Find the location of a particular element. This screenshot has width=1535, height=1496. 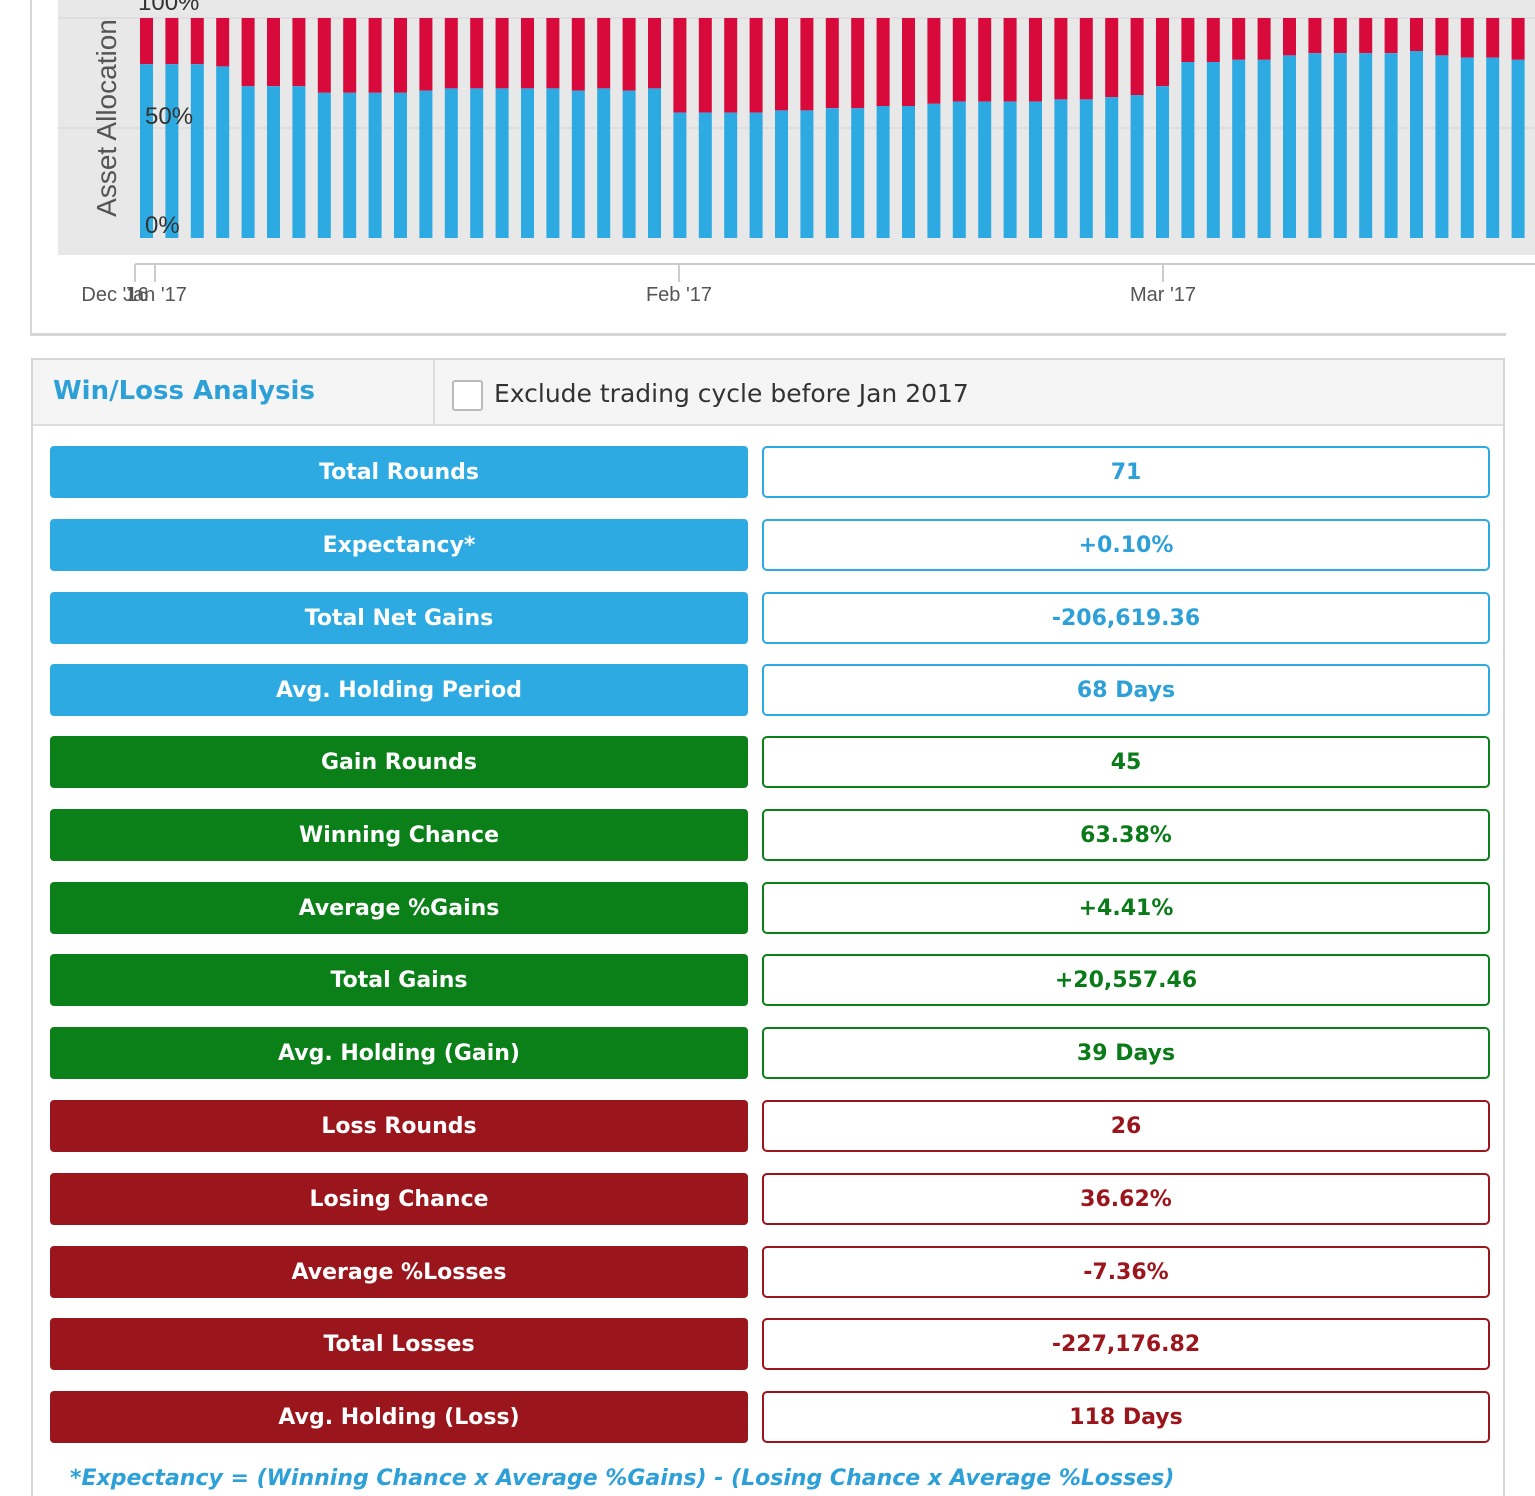

exclude-cycle-checkbox is located at coordinates (467, 395).